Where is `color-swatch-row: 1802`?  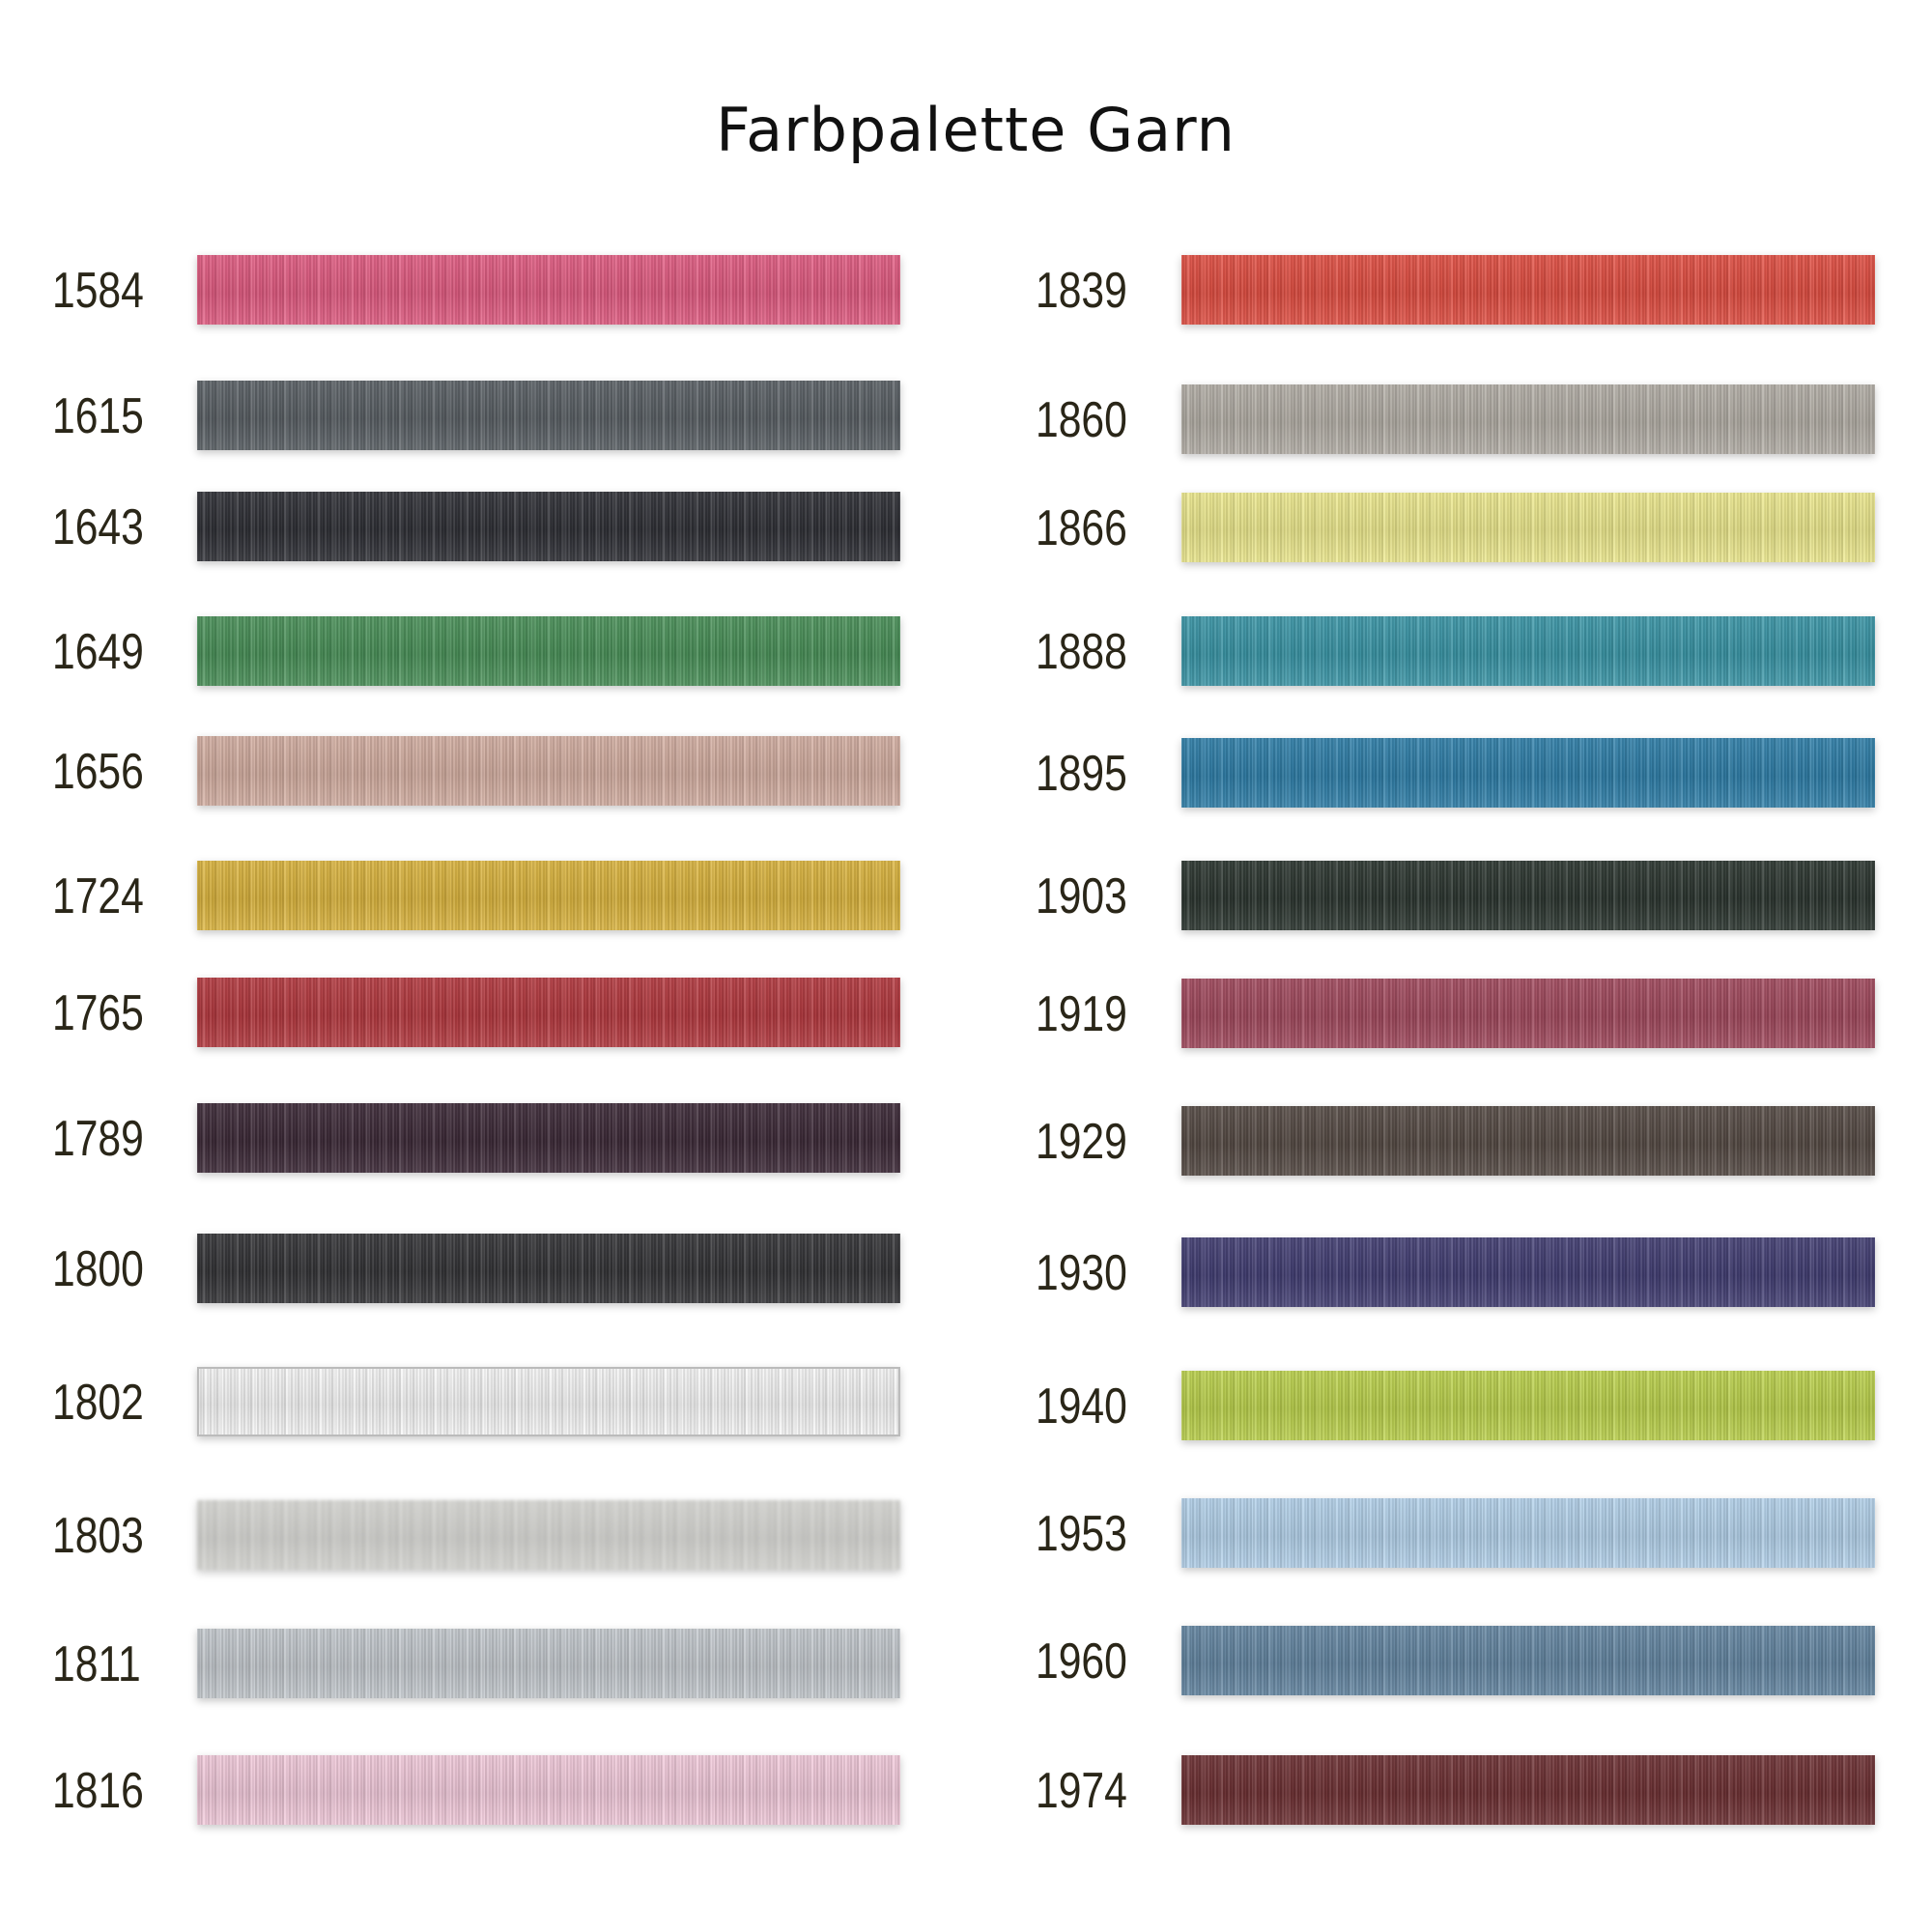
color-swatch-row: 1802 is located at coordinates (966, 1402).